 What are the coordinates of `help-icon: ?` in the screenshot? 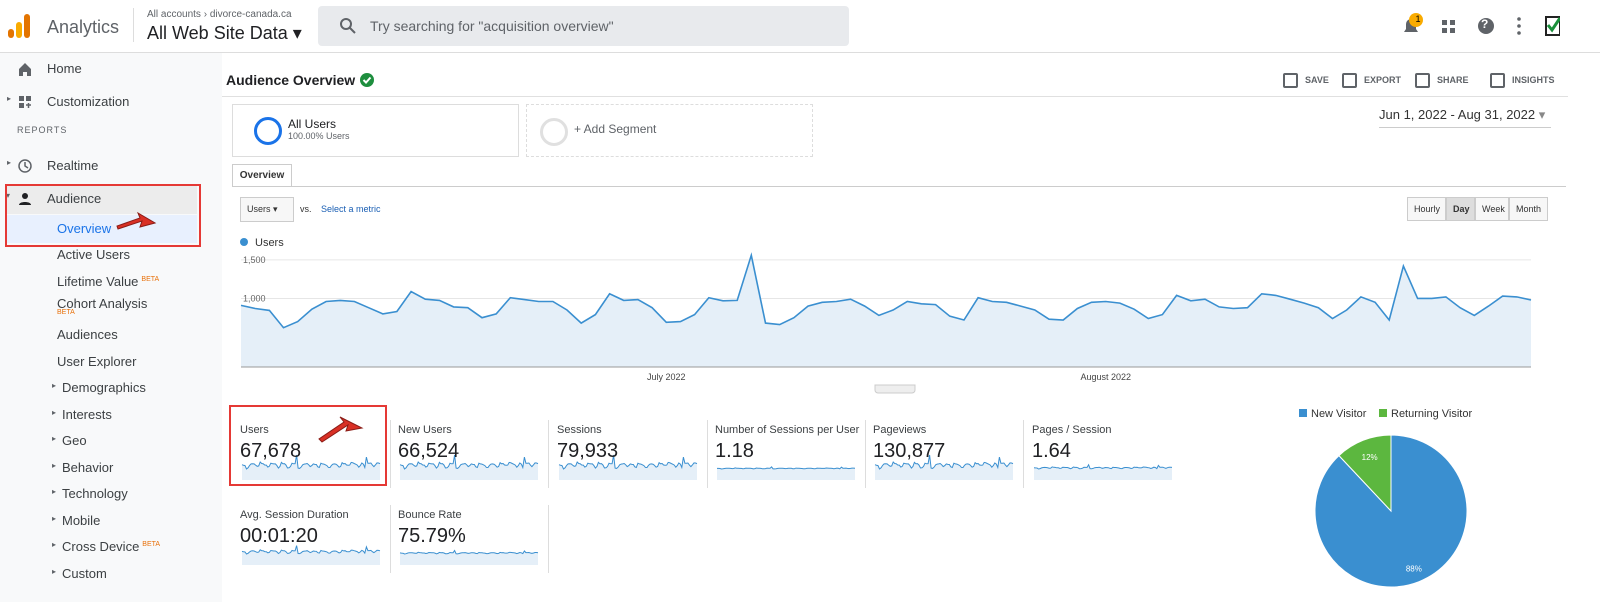 It's located at (1485, 24).